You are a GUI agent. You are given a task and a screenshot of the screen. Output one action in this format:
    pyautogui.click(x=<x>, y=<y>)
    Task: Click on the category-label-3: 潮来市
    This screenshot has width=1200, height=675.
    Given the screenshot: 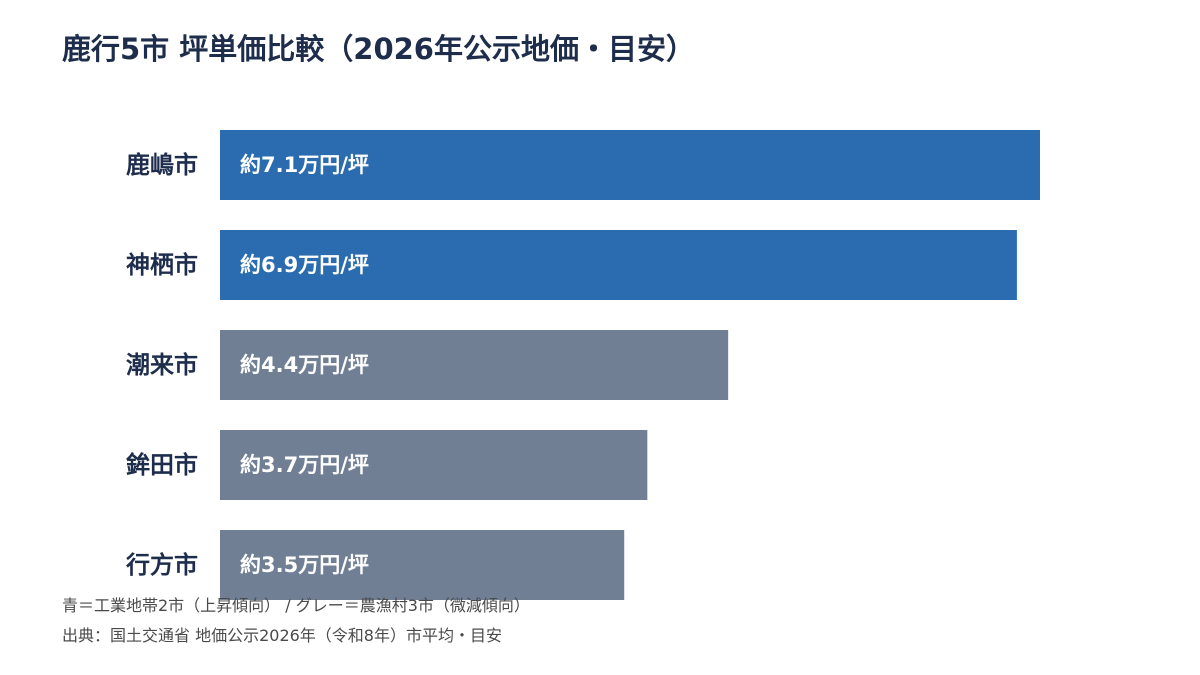 What is the action you would take?
    pyautogui.click(x=162, y=365)
    